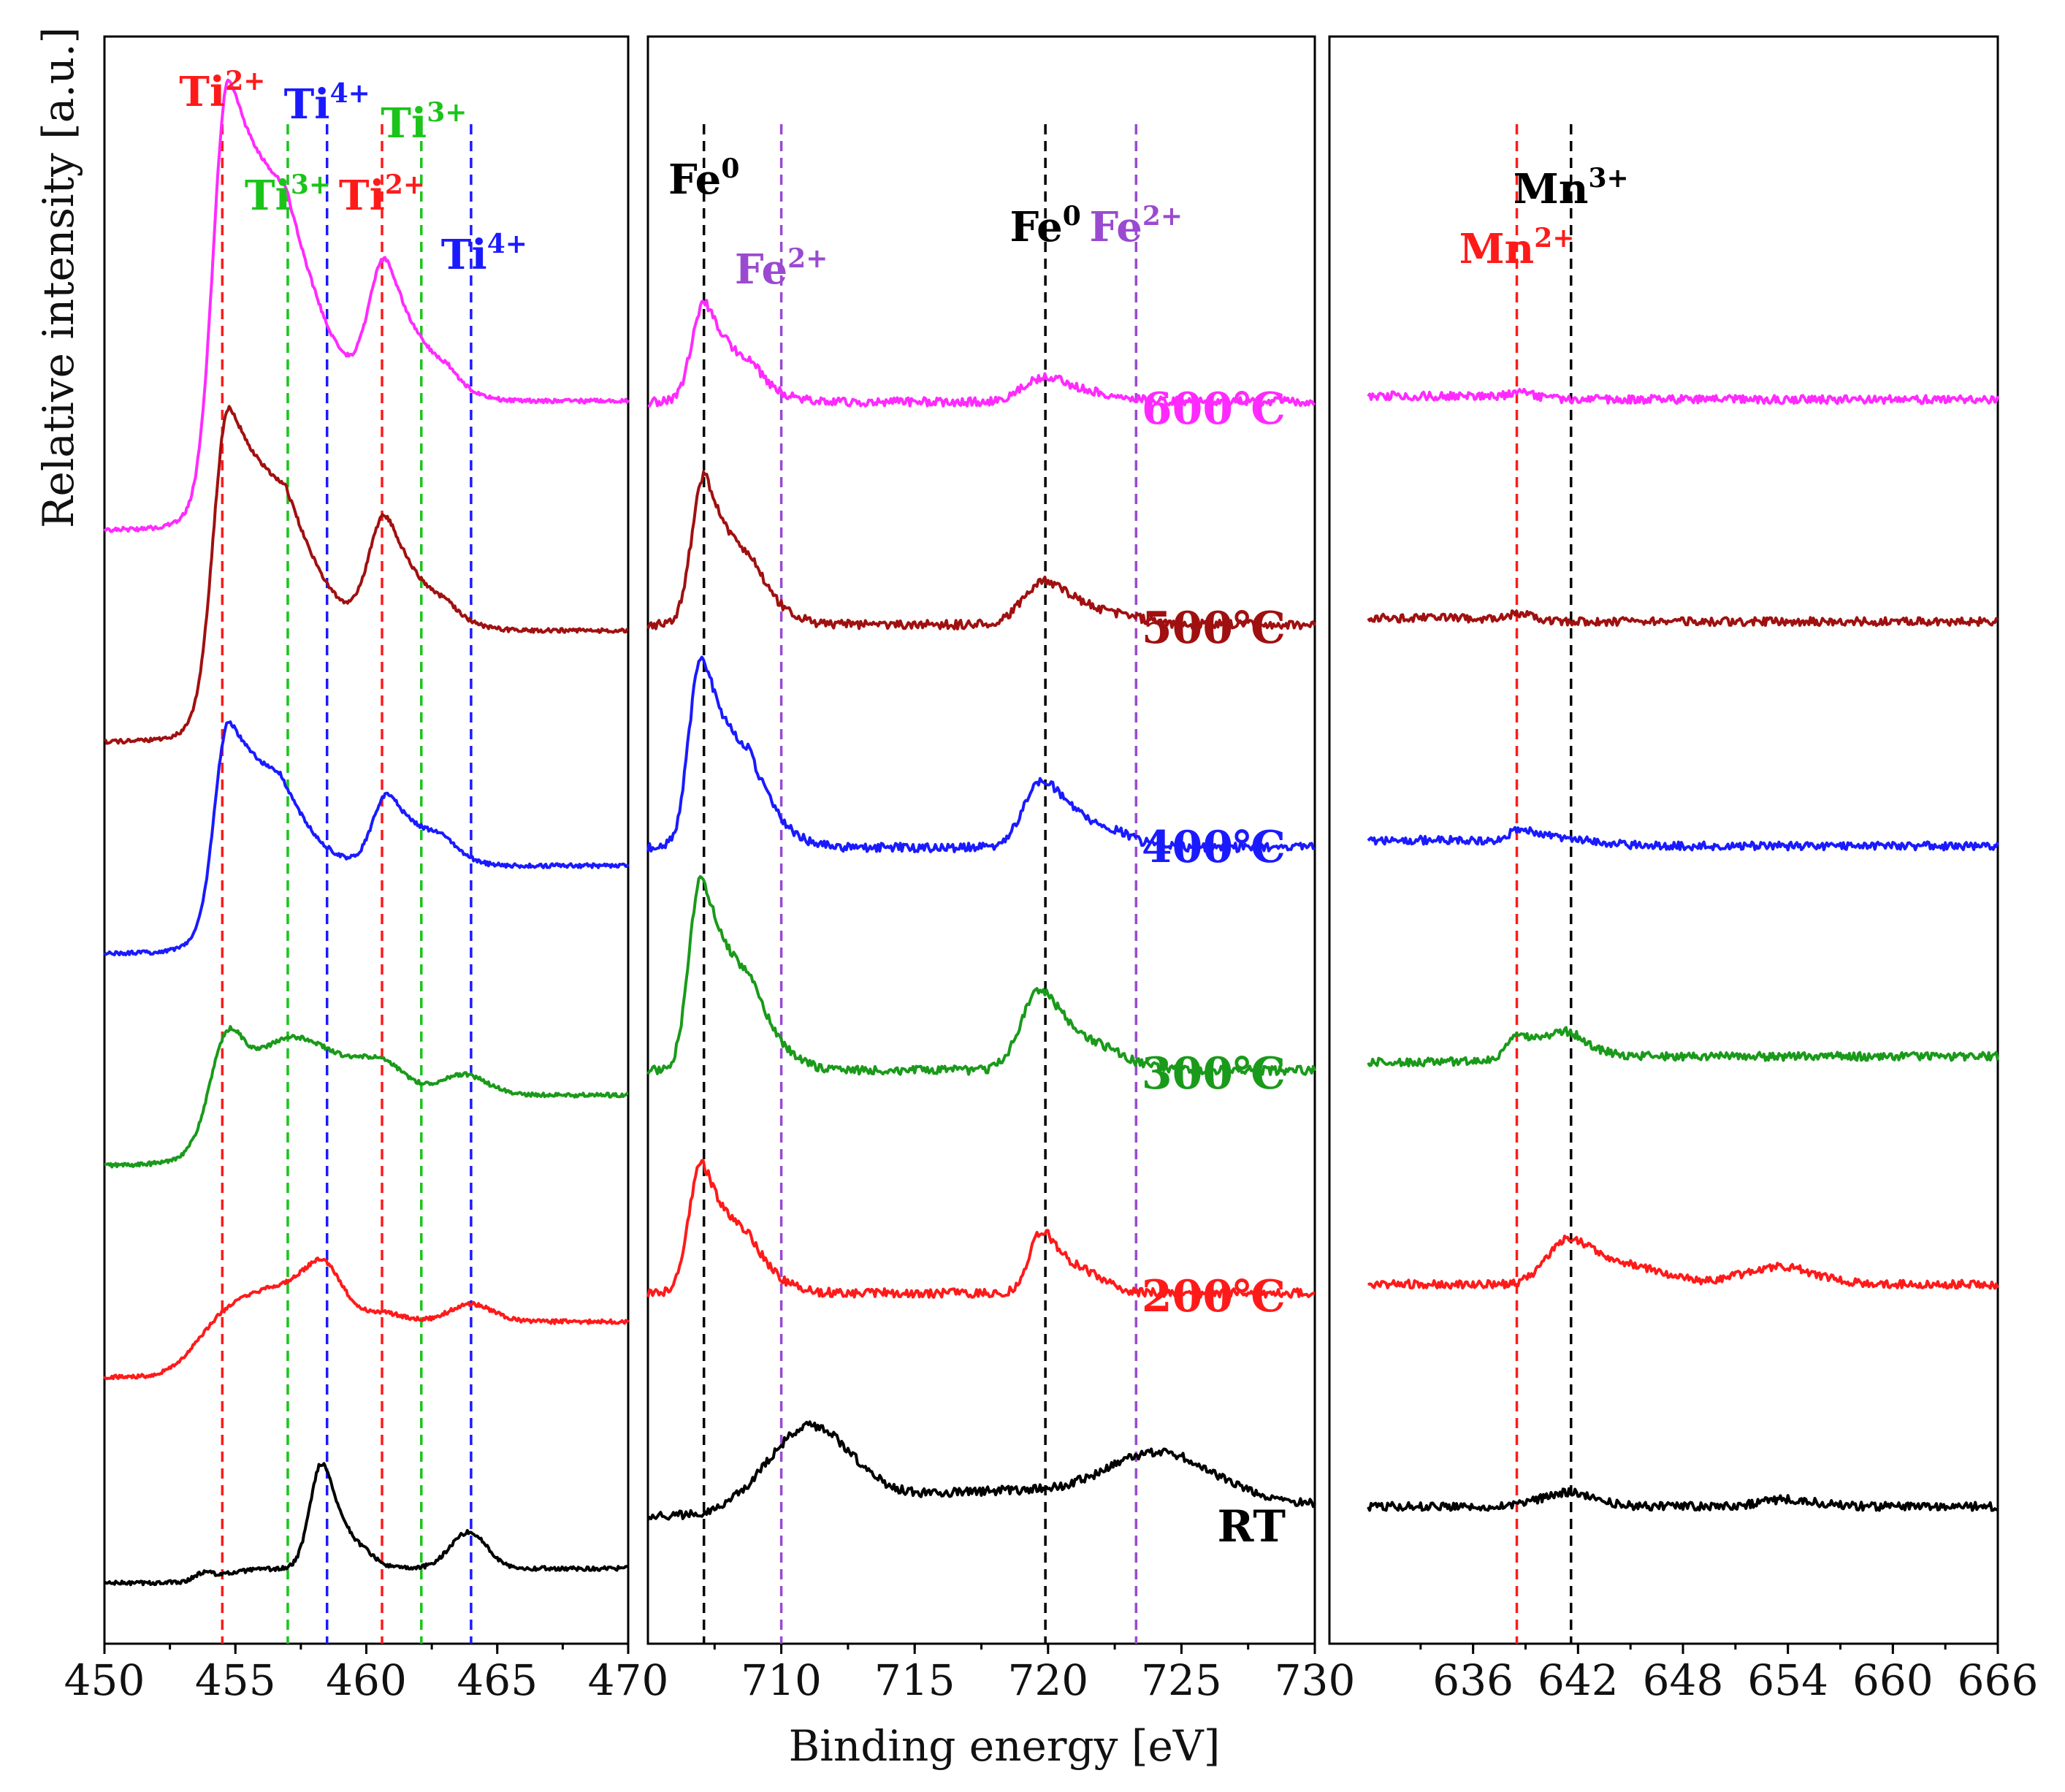 The image size is (2065, 1792). Describe the element at coordinates (366, 306) in the screenshot. I see `spectrum-ti-2p-600c` at that location.